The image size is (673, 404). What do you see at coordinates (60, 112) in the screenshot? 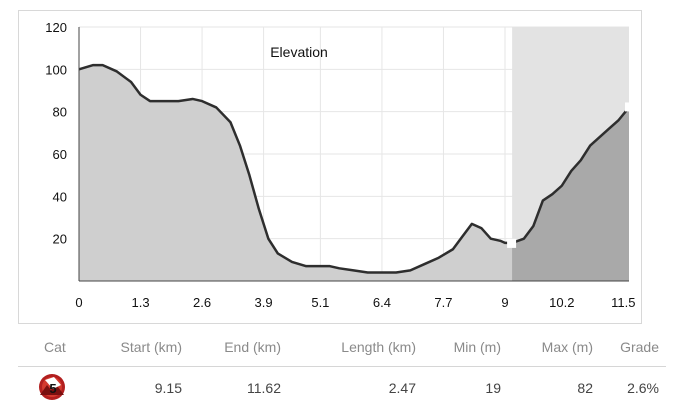
I see `y-tick-label: 80` at bounding box center [60, 112].